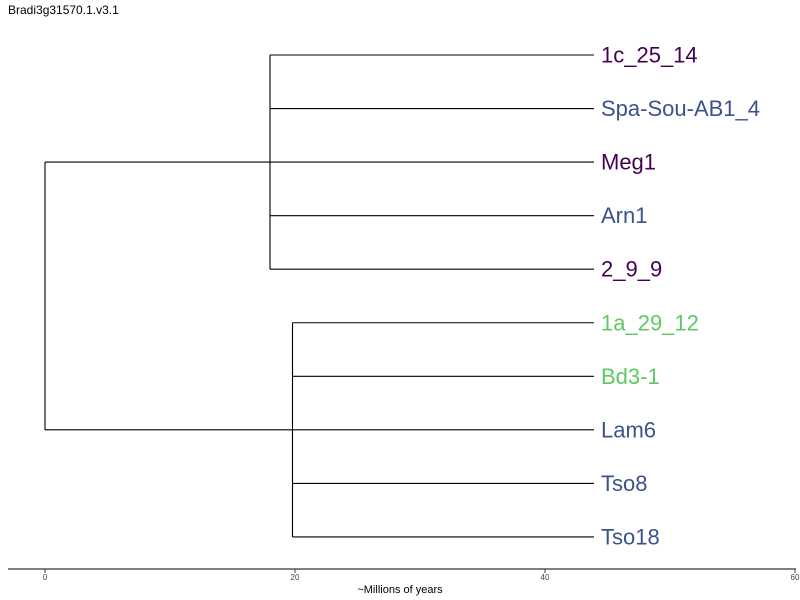 The image size is (800, 600). What do you see at coordinates (63, 10) in the screenshot?
I see `tree-title: Bradi3g31570.1.v3.1` at bounding box center [63, 10].